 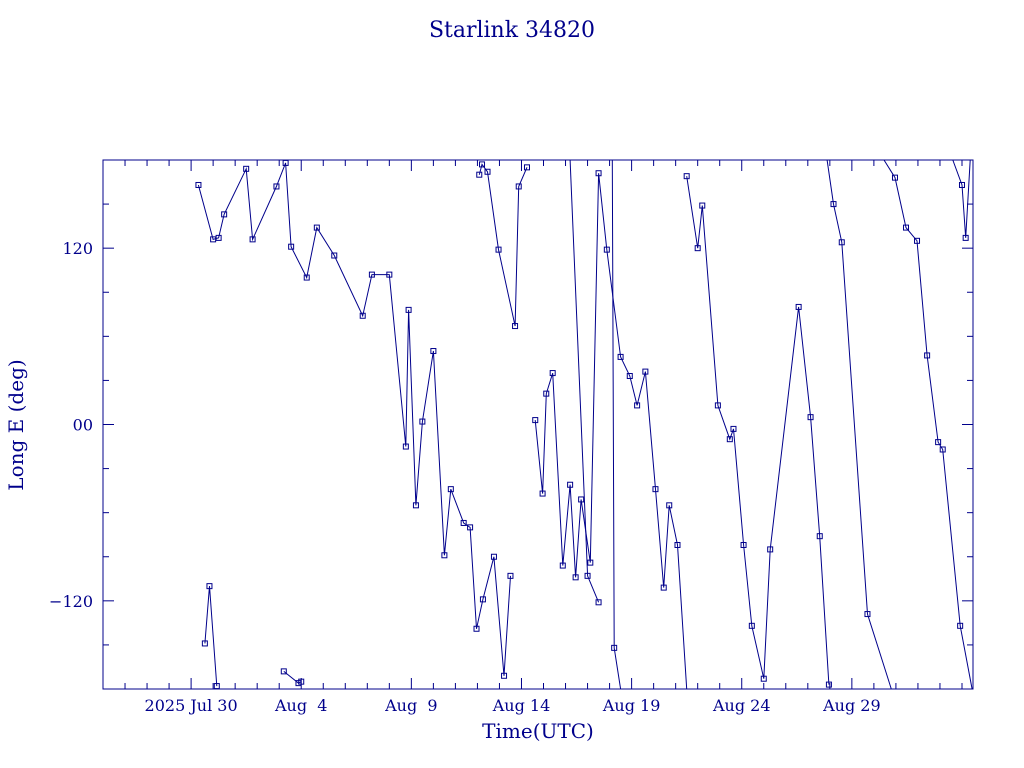 What do you see at coordinates (741, 705) in the screenshot?
I see `x-tick-label: Aug 24` at bounding box center [741, 705].